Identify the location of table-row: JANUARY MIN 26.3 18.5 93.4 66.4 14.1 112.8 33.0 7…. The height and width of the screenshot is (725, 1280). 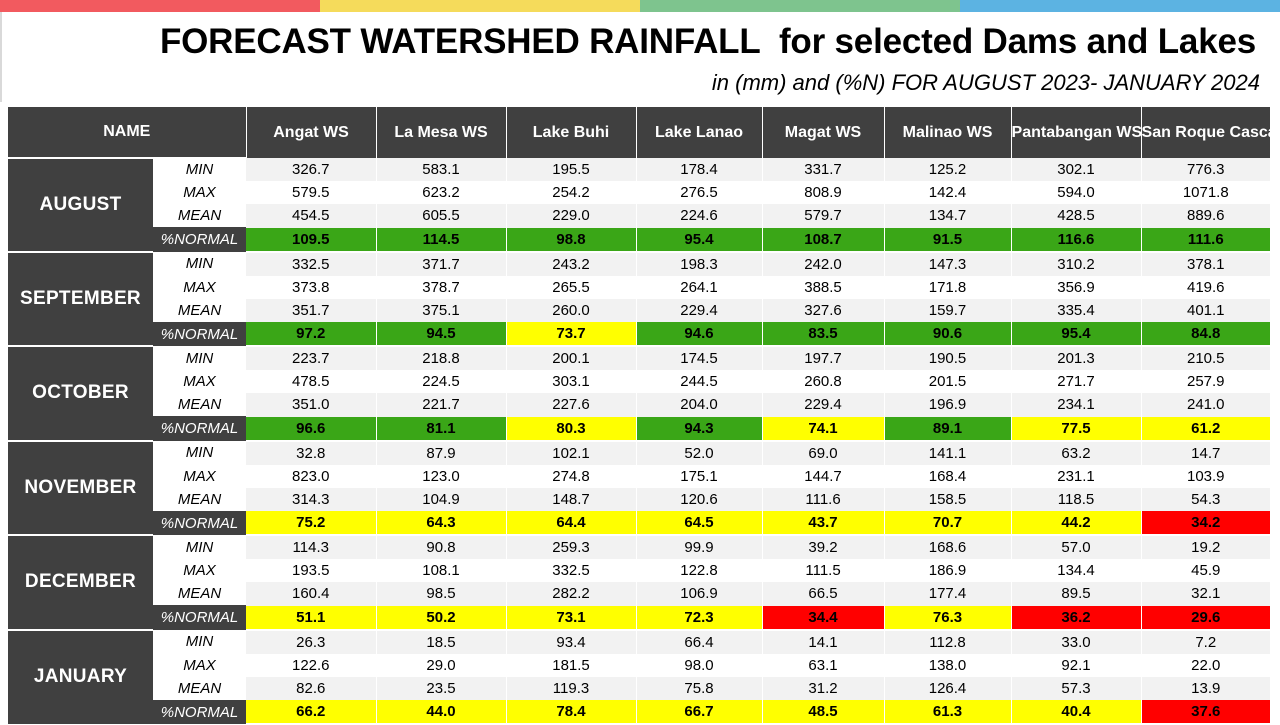
(639, 676).